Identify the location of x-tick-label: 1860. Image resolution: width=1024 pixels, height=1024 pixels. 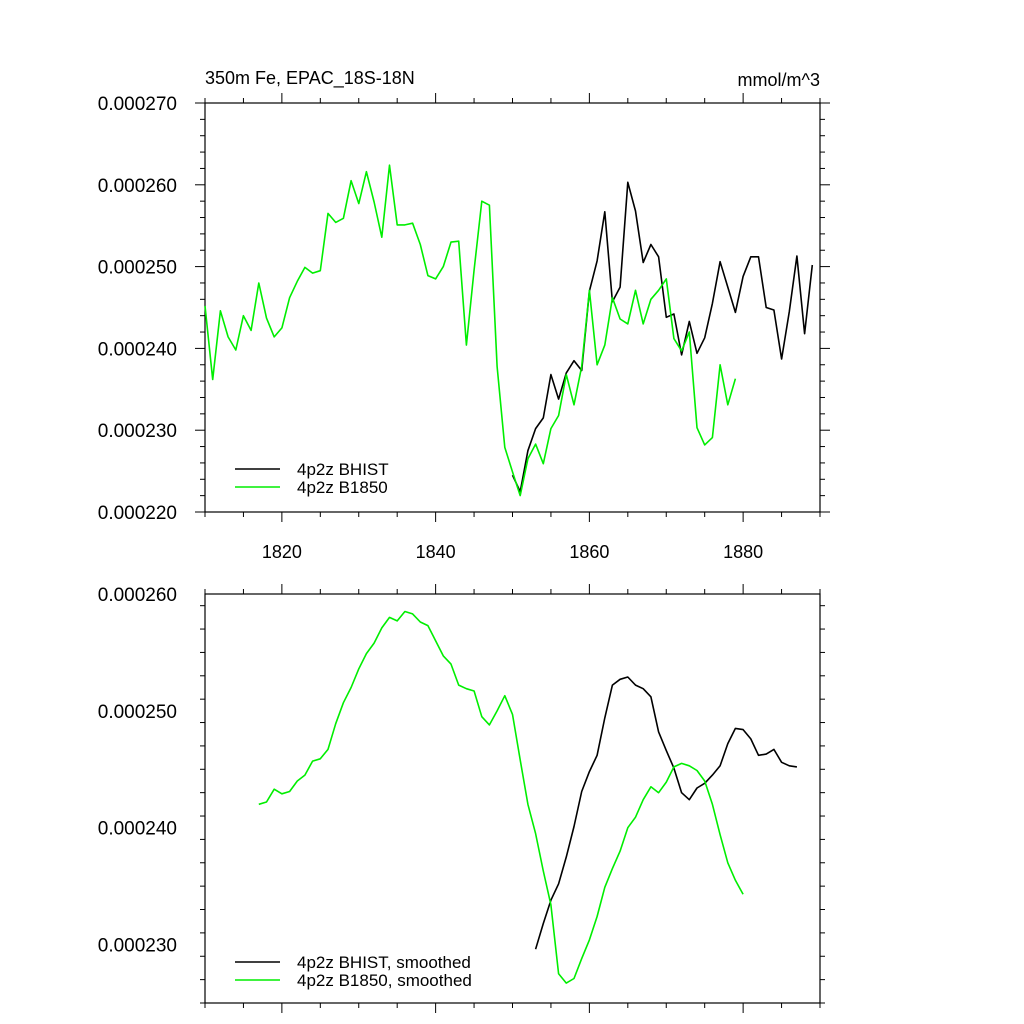
(589, 552).